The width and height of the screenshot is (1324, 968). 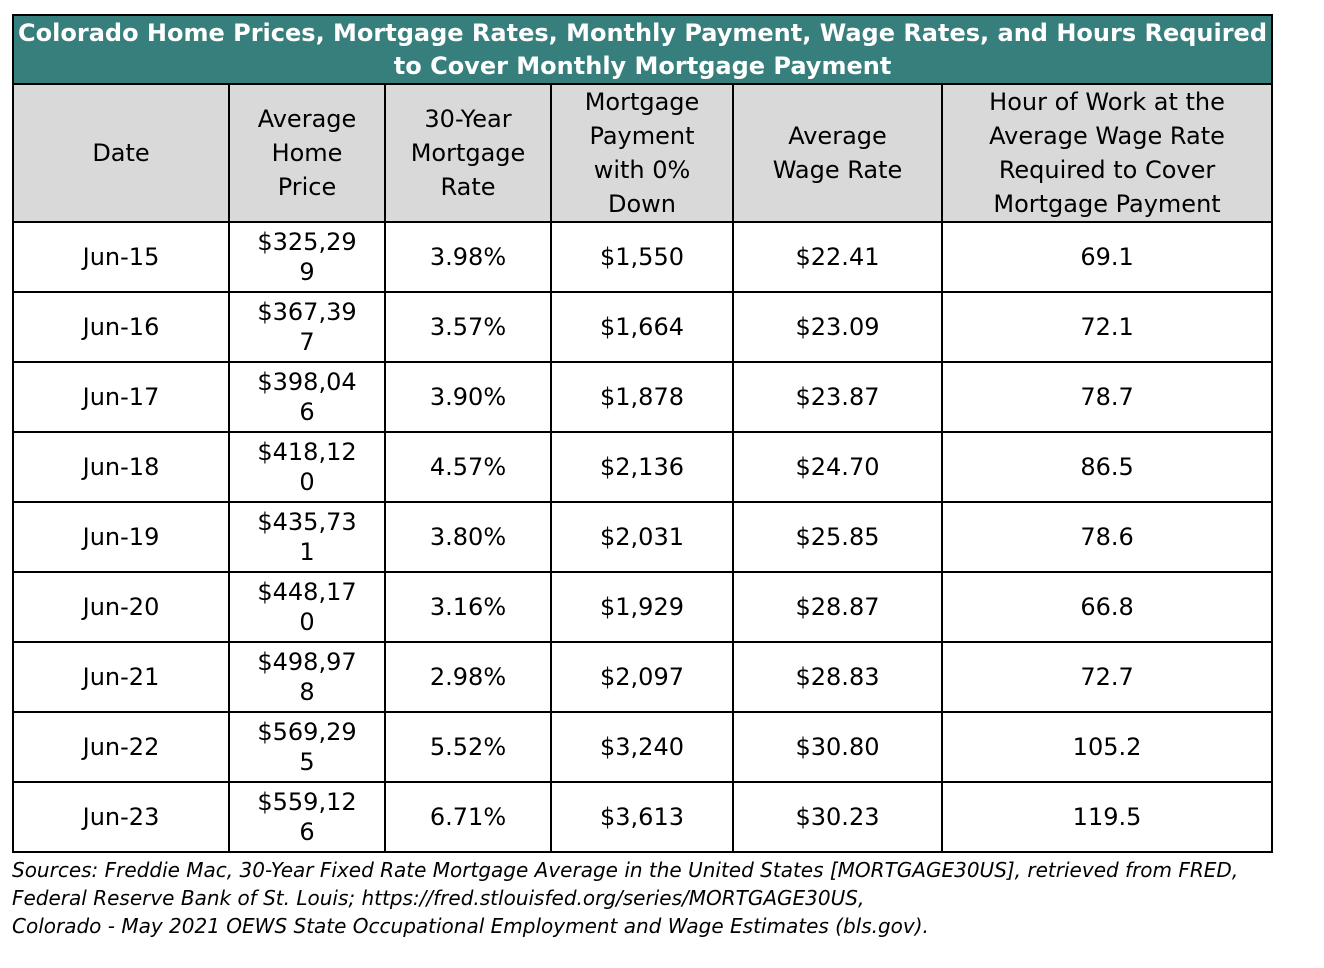 What do you see at coordinates (1107, 677) in the screenshot?
I see `table-cell: 72.7` at bounding box center [1107, 677].